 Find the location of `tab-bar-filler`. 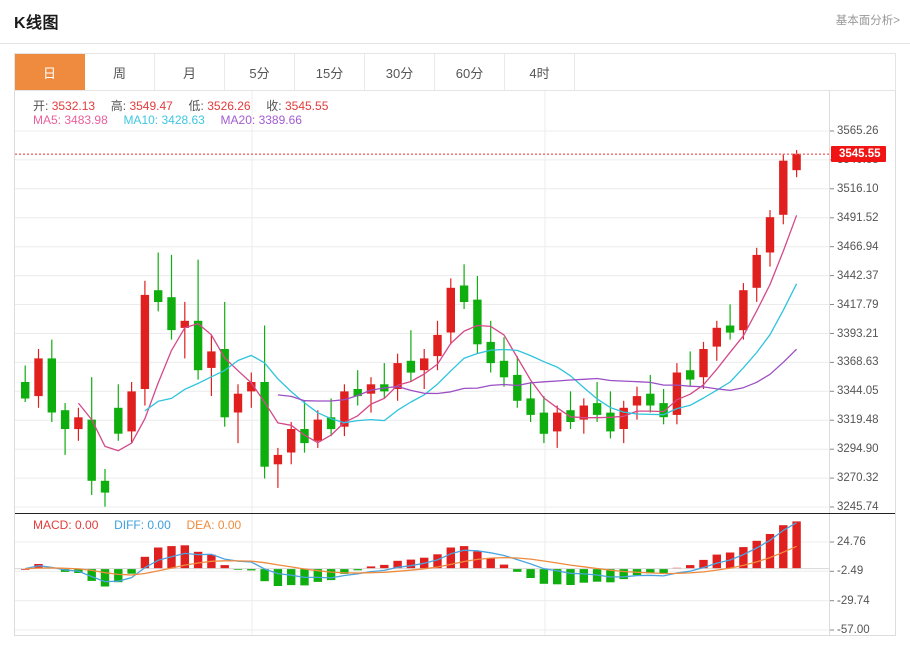

tab-bar-filler is located at coordinates (735, 72).